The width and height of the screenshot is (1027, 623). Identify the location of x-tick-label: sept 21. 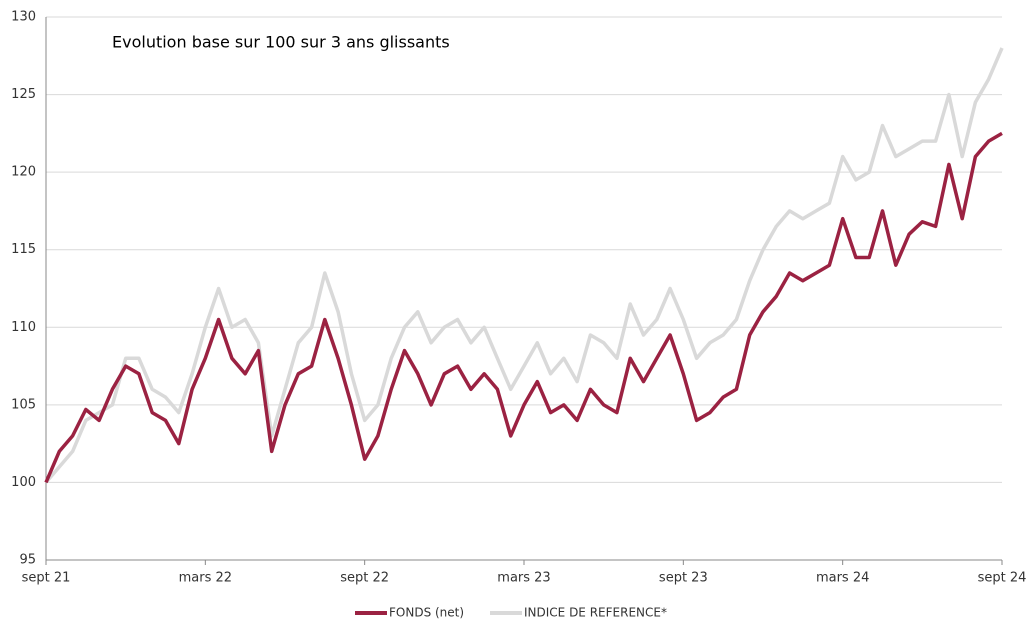
(46, 578).